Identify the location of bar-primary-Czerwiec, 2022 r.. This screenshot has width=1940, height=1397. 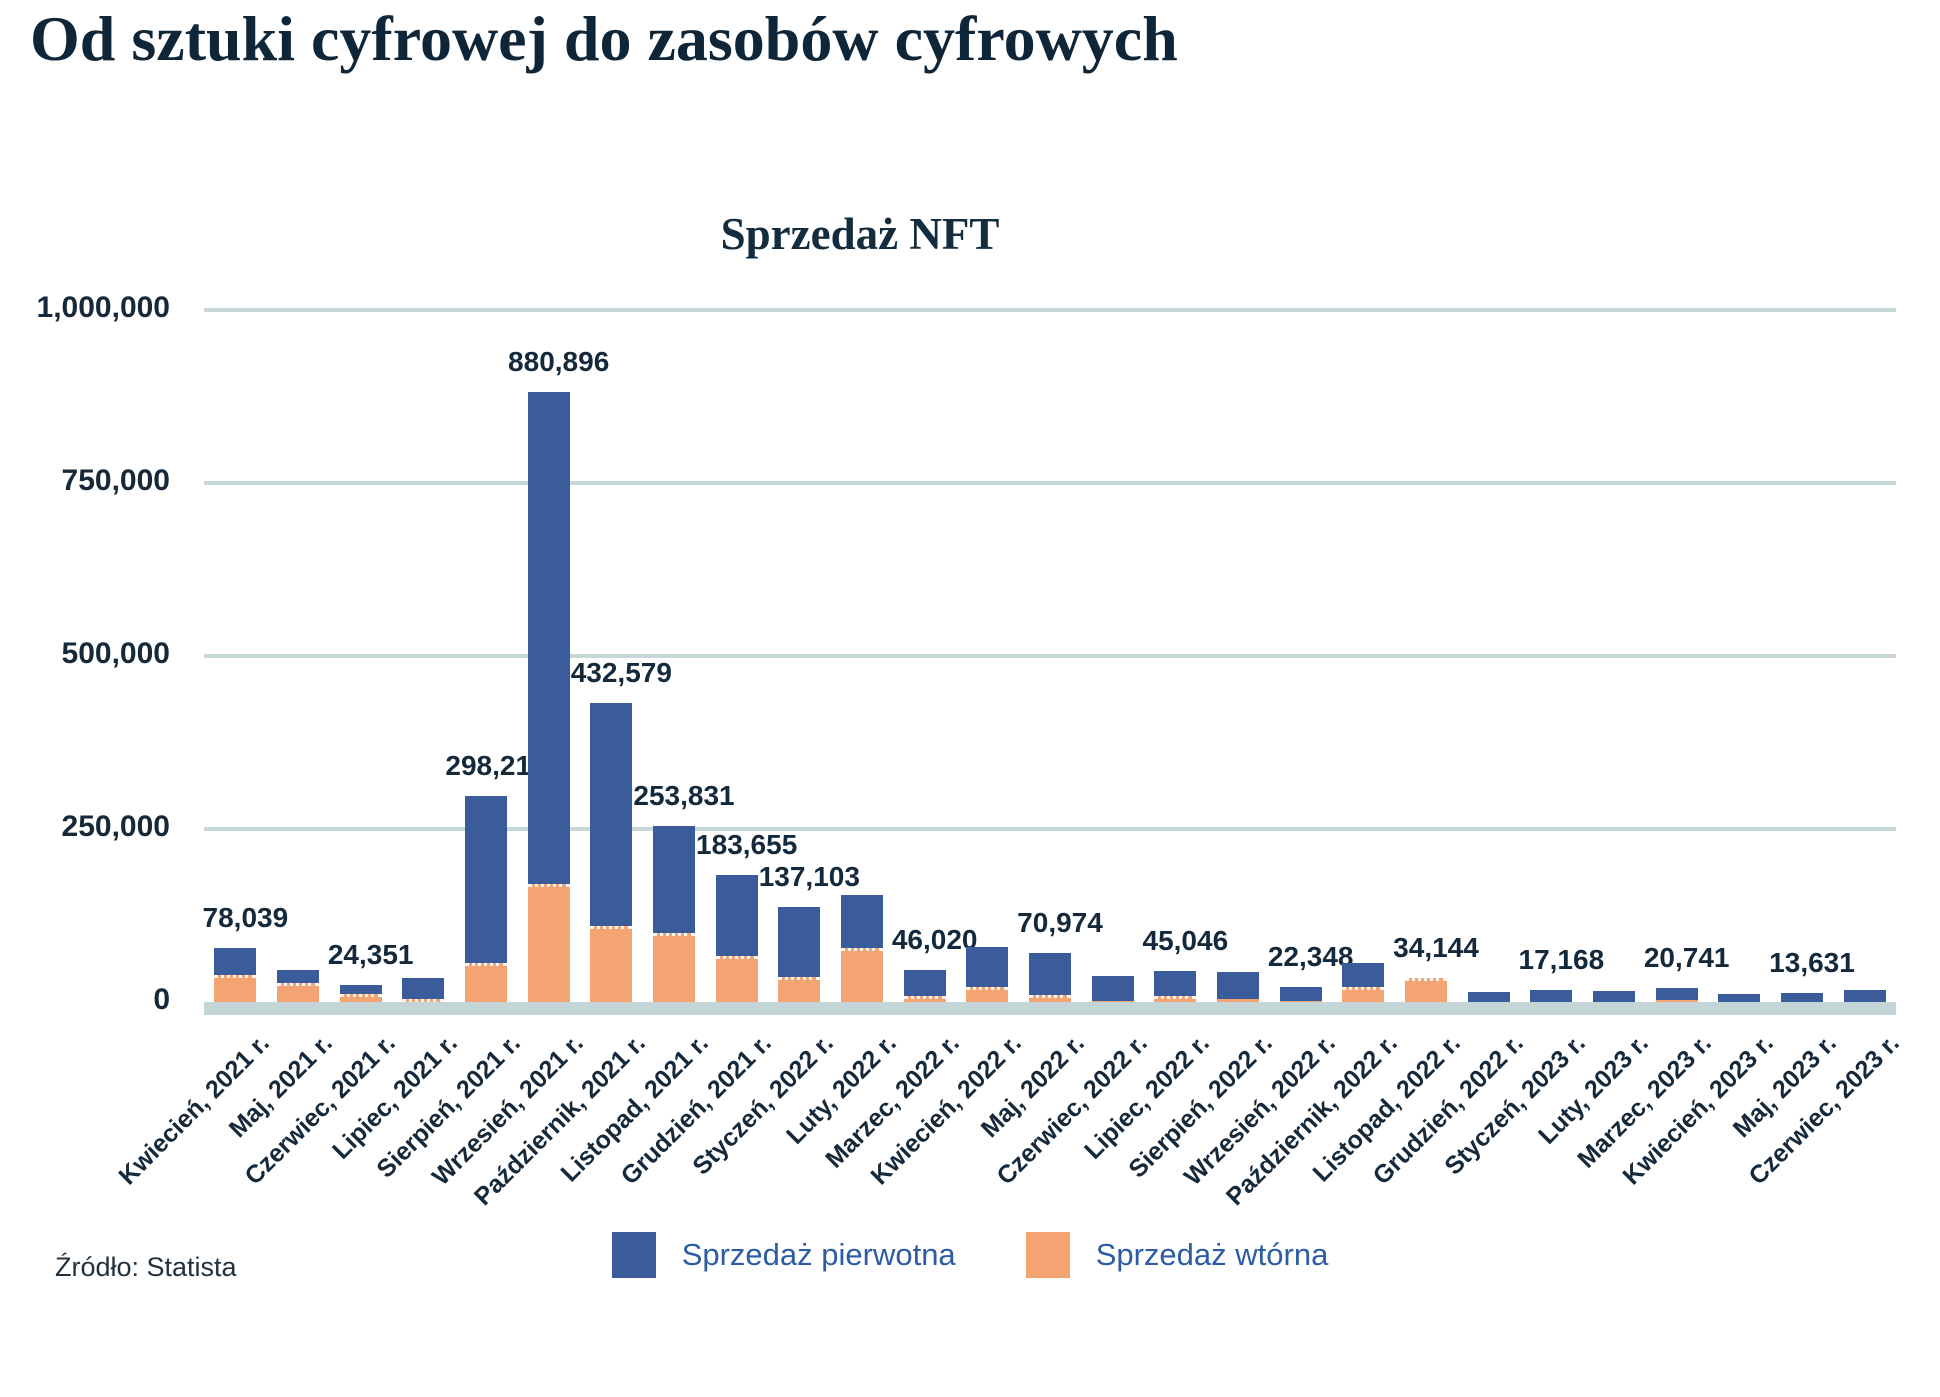
(1112, 988).